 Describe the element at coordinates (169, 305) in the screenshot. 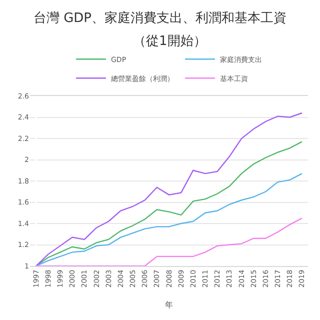

I see `x-axis-title: 年` at that location.